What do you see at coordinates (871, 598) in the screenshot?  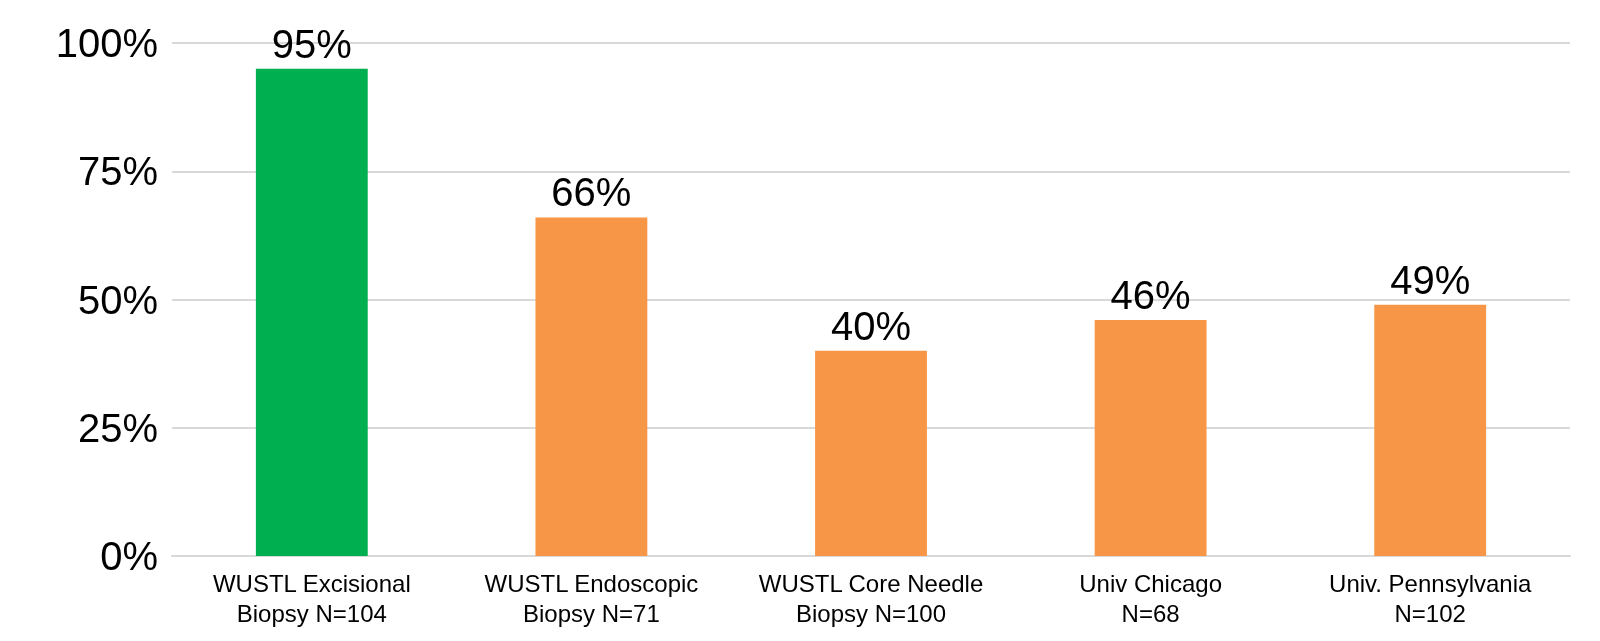 I see `x-tick-label: WUSTL Core Needle Biopsy N=100` at bounding box center [871, 598].